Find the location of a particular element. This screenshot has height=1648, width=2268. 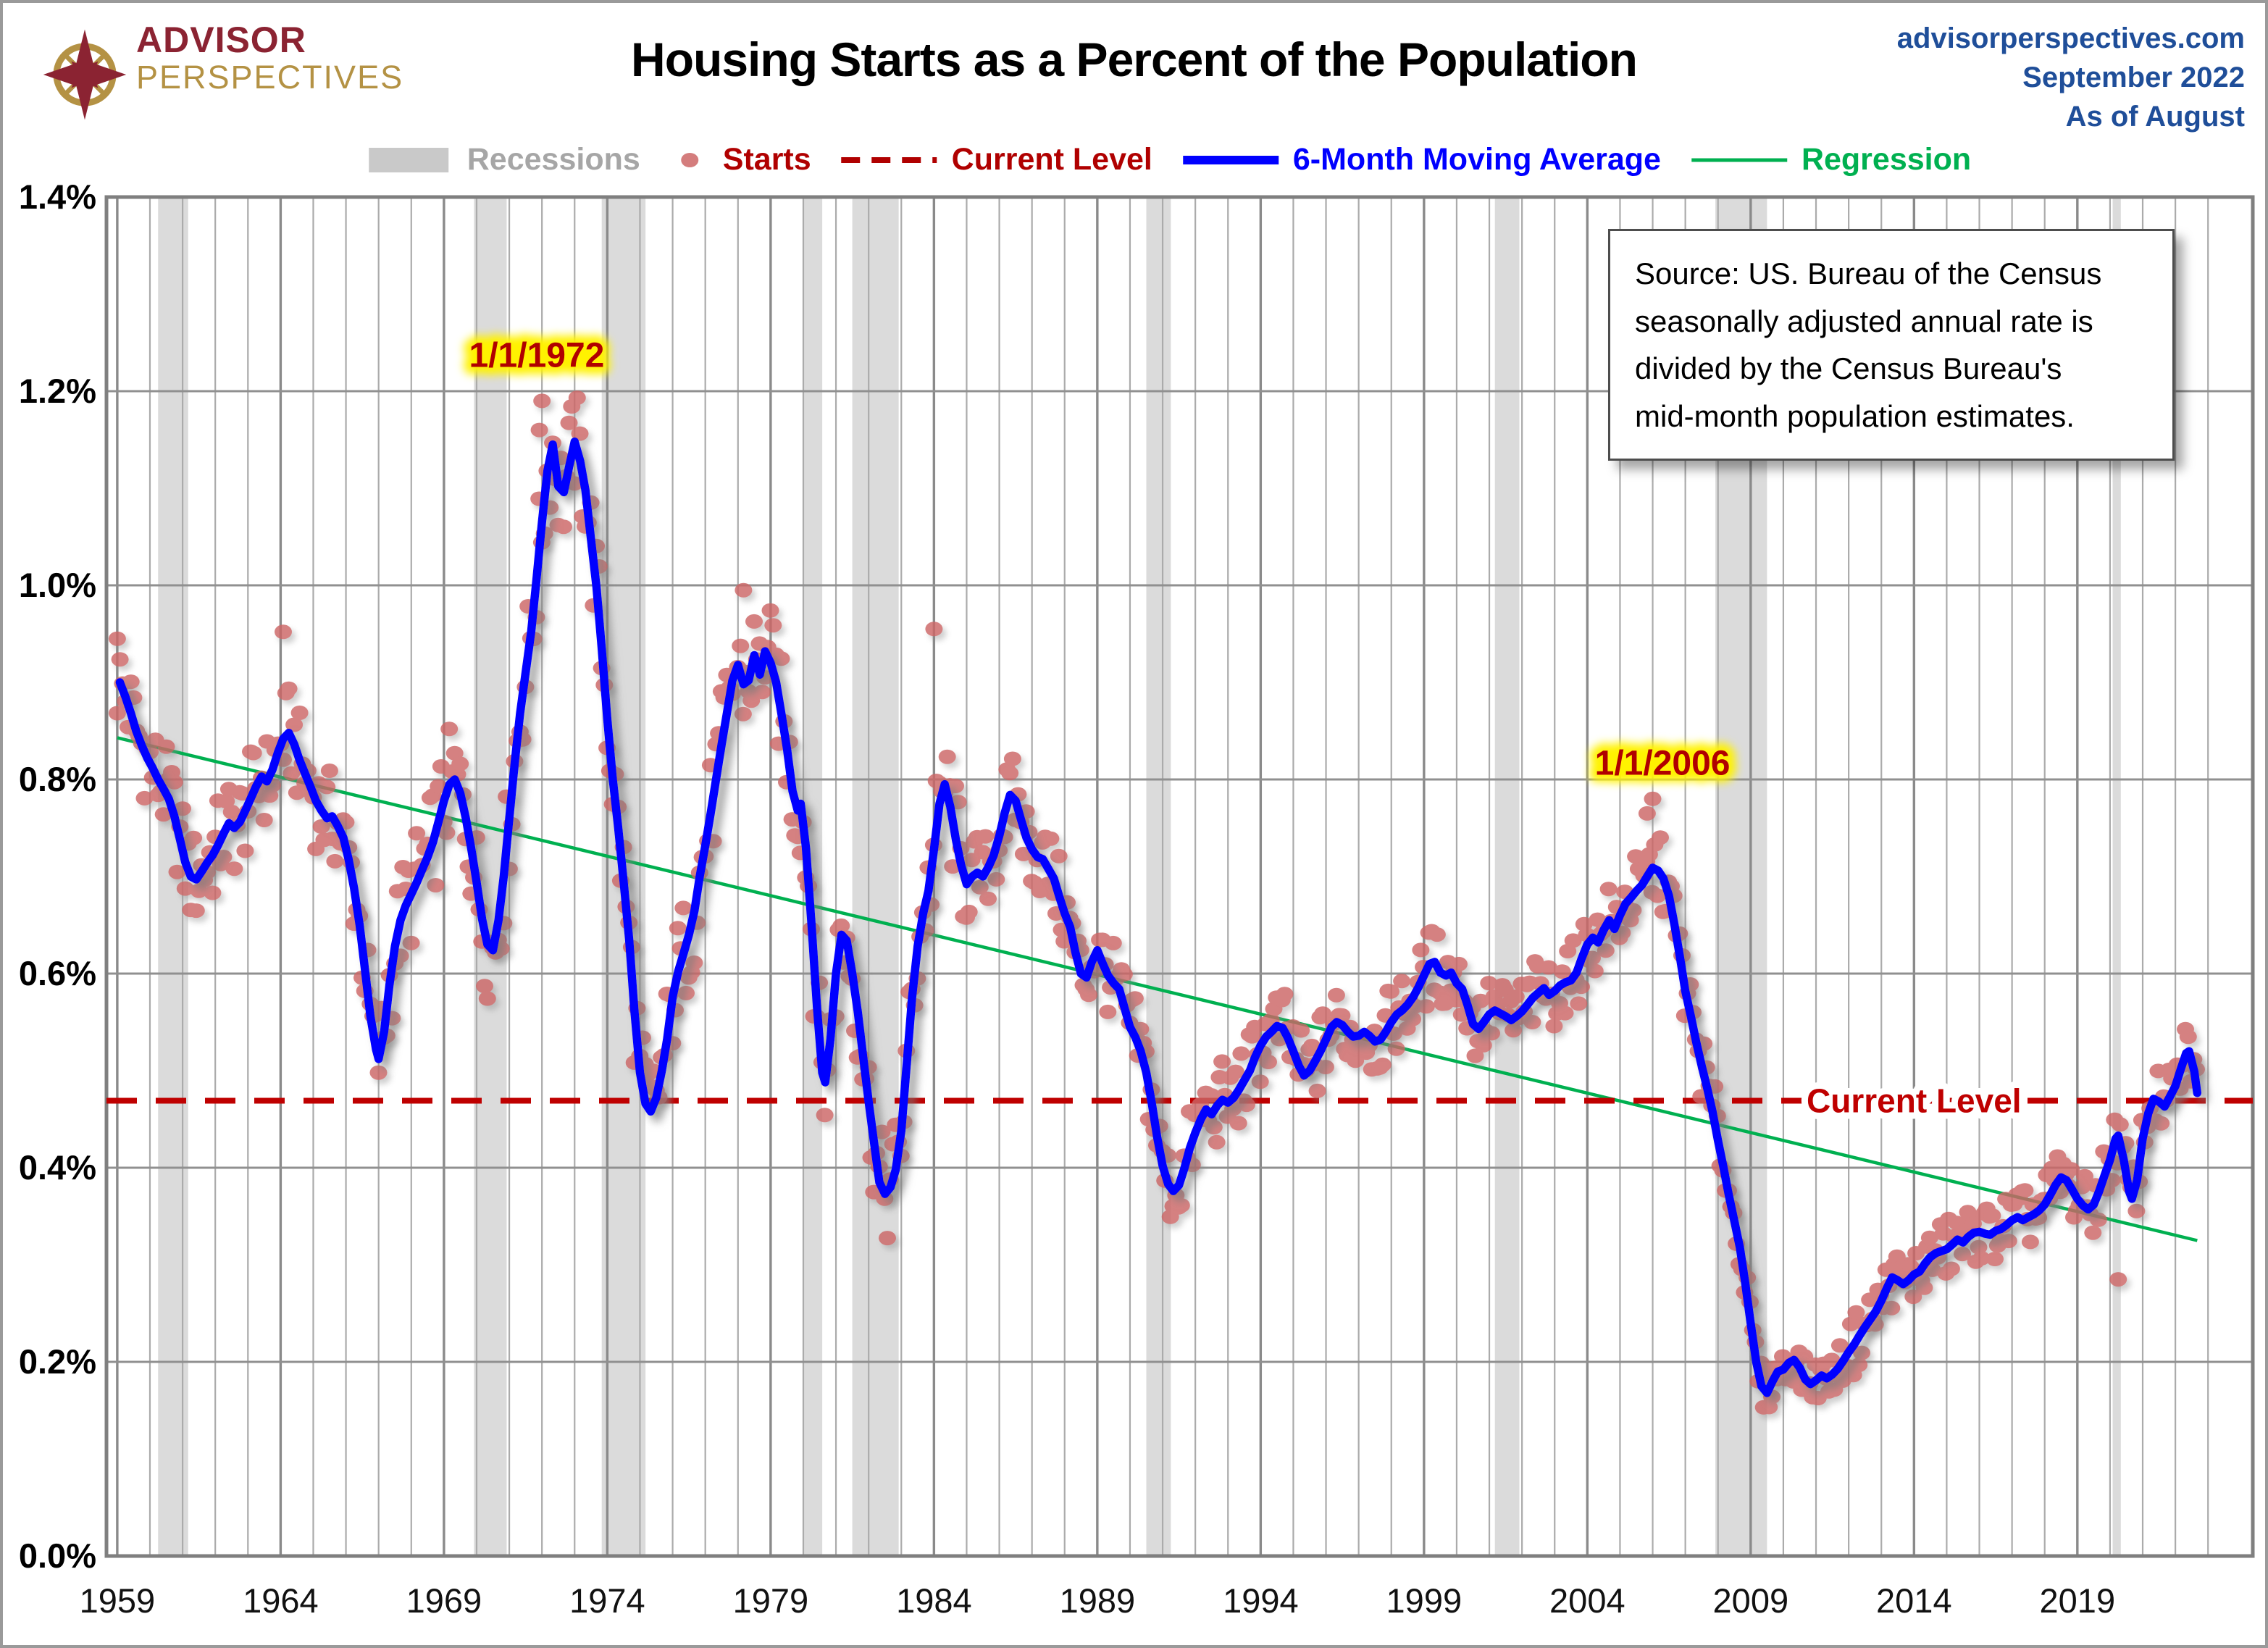

svg-text: 1.4% is located at coordinates (58, 196).